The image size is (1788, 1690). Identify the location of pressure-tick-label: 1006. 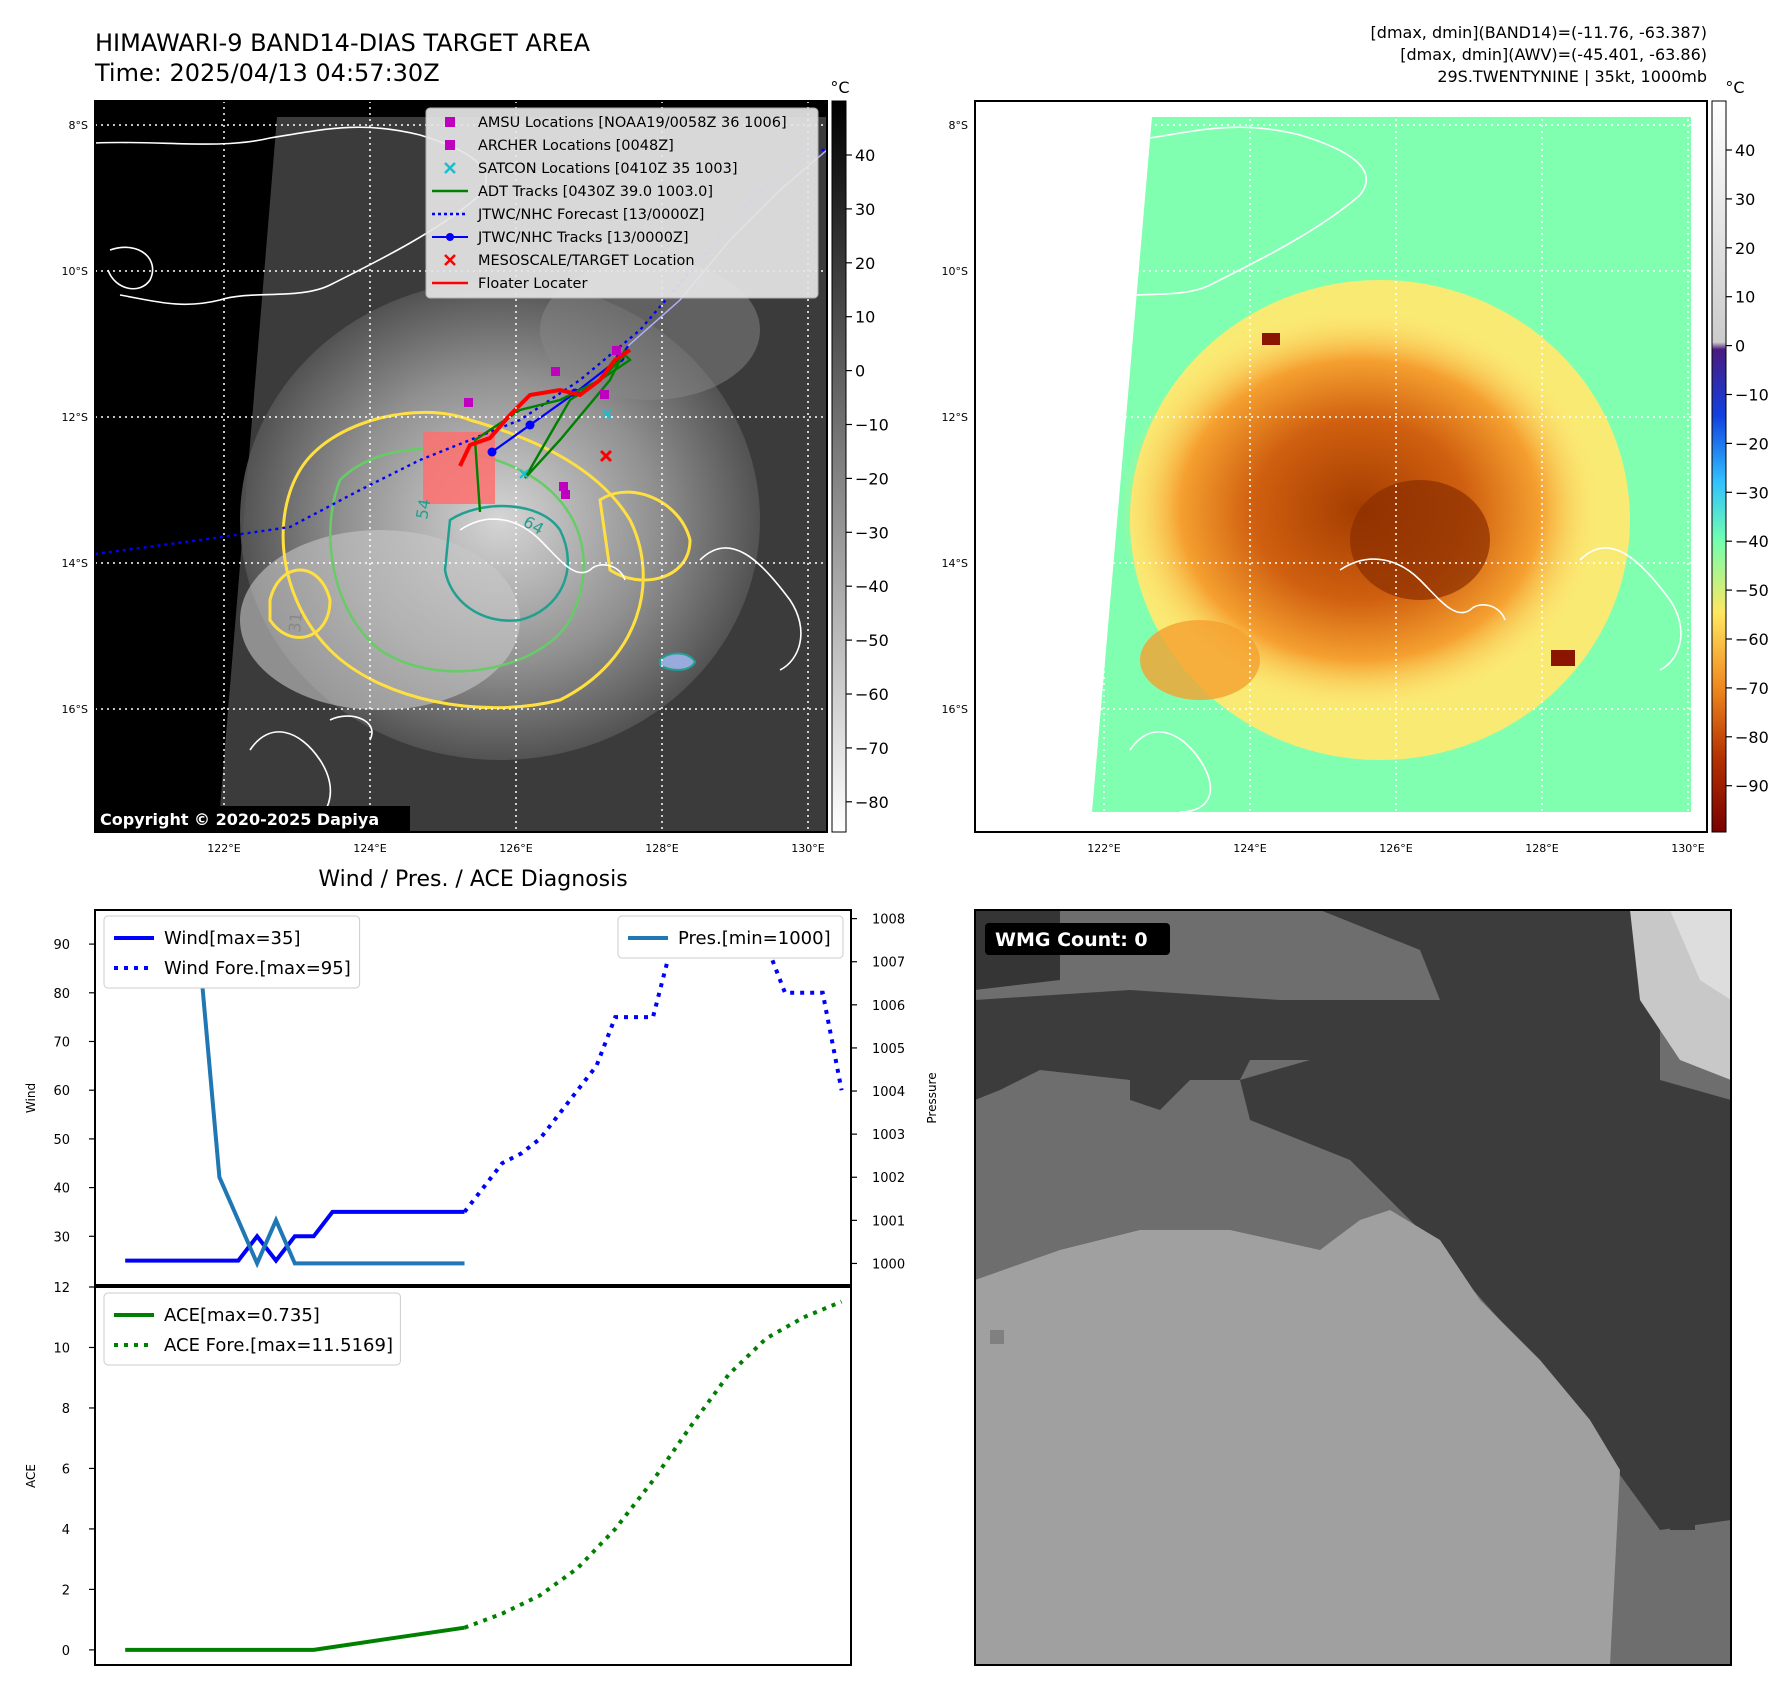
(888, 1006).